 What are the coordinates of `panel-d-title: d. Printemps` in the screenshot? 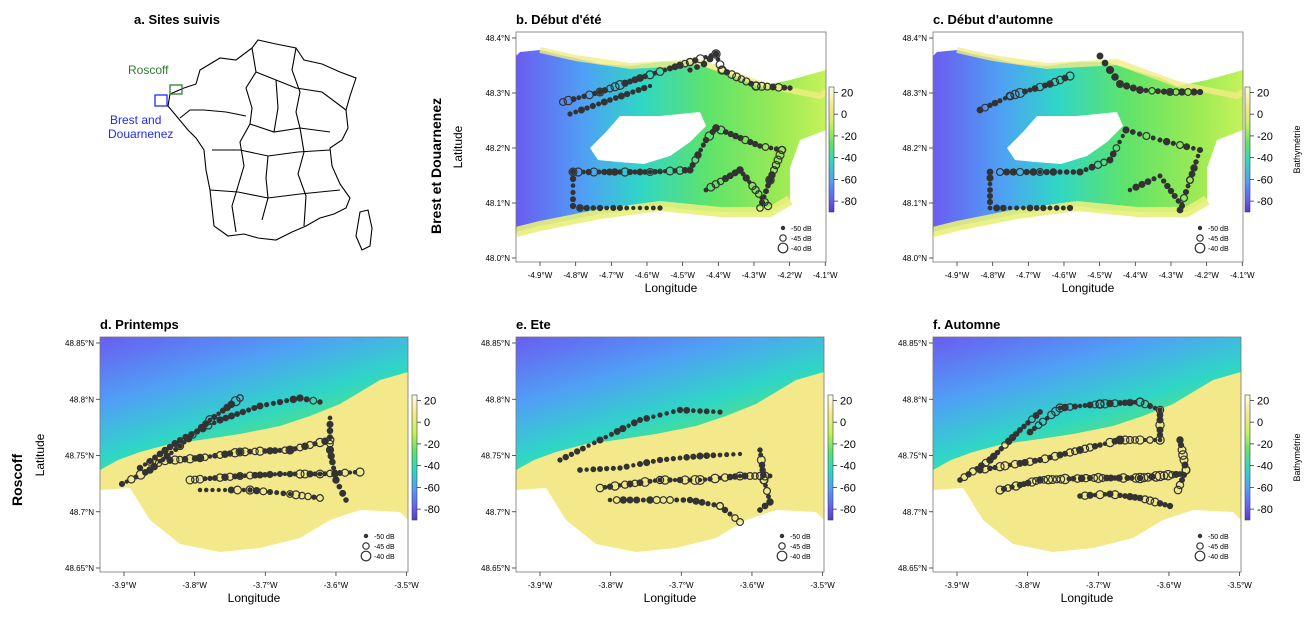 It's located at (139, 324).